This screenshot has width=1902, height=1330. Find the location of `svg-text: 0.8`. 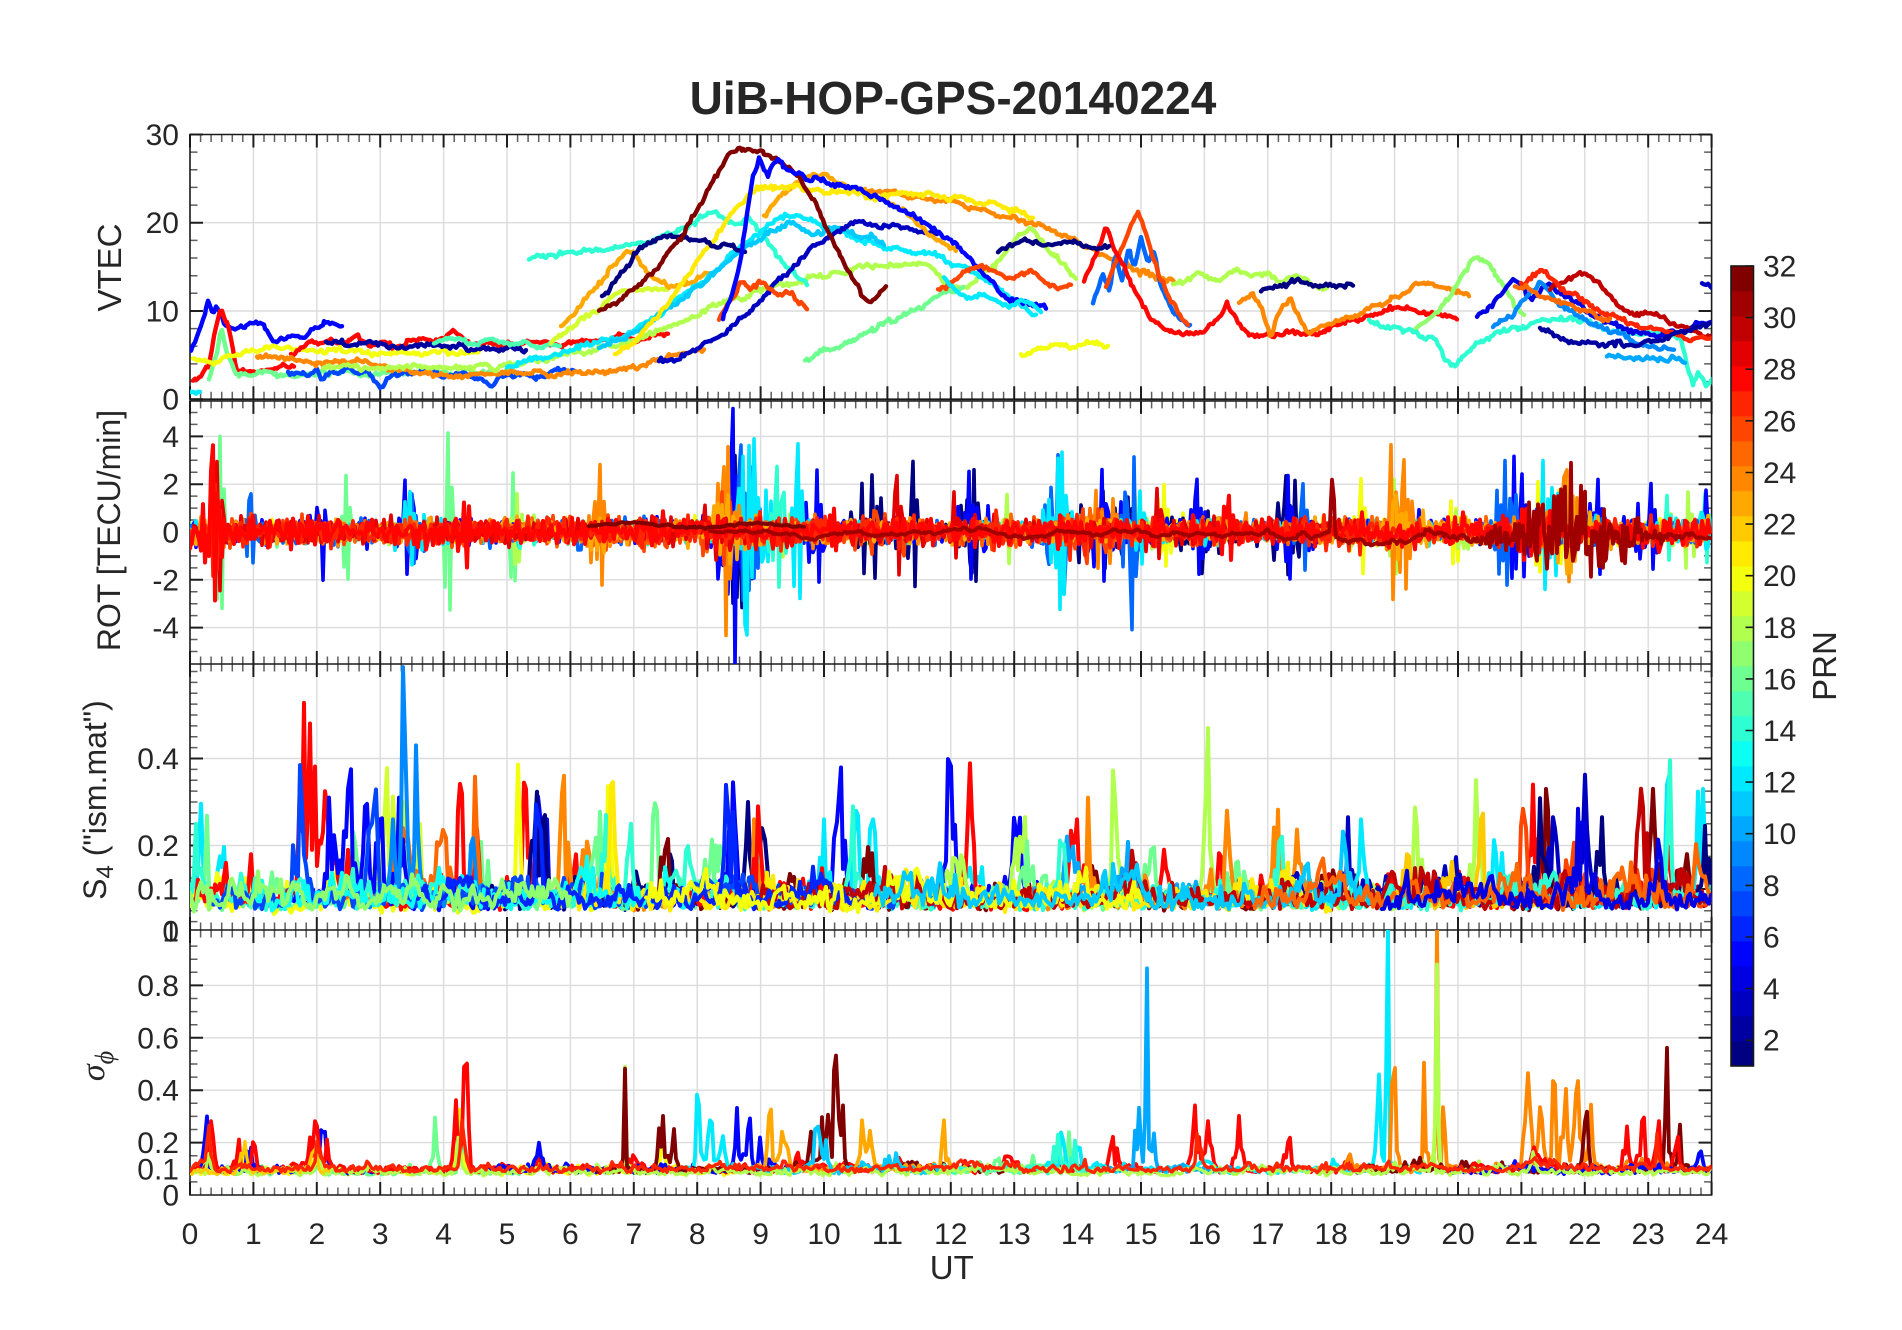

svg-text: 0.8 is located at coordinates (158, 986).